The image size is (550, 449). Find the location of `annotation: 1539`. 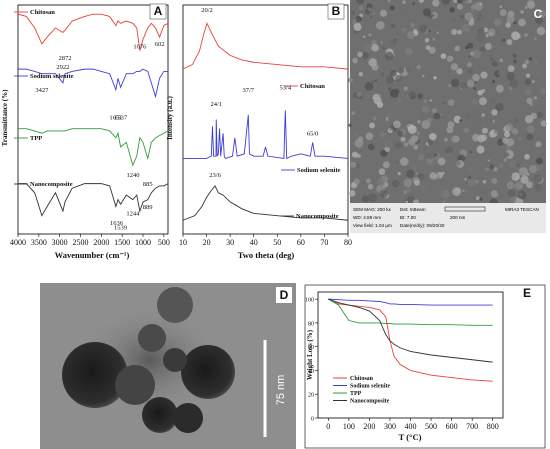

annotation: 1539 is located at coordinates (120, 227).